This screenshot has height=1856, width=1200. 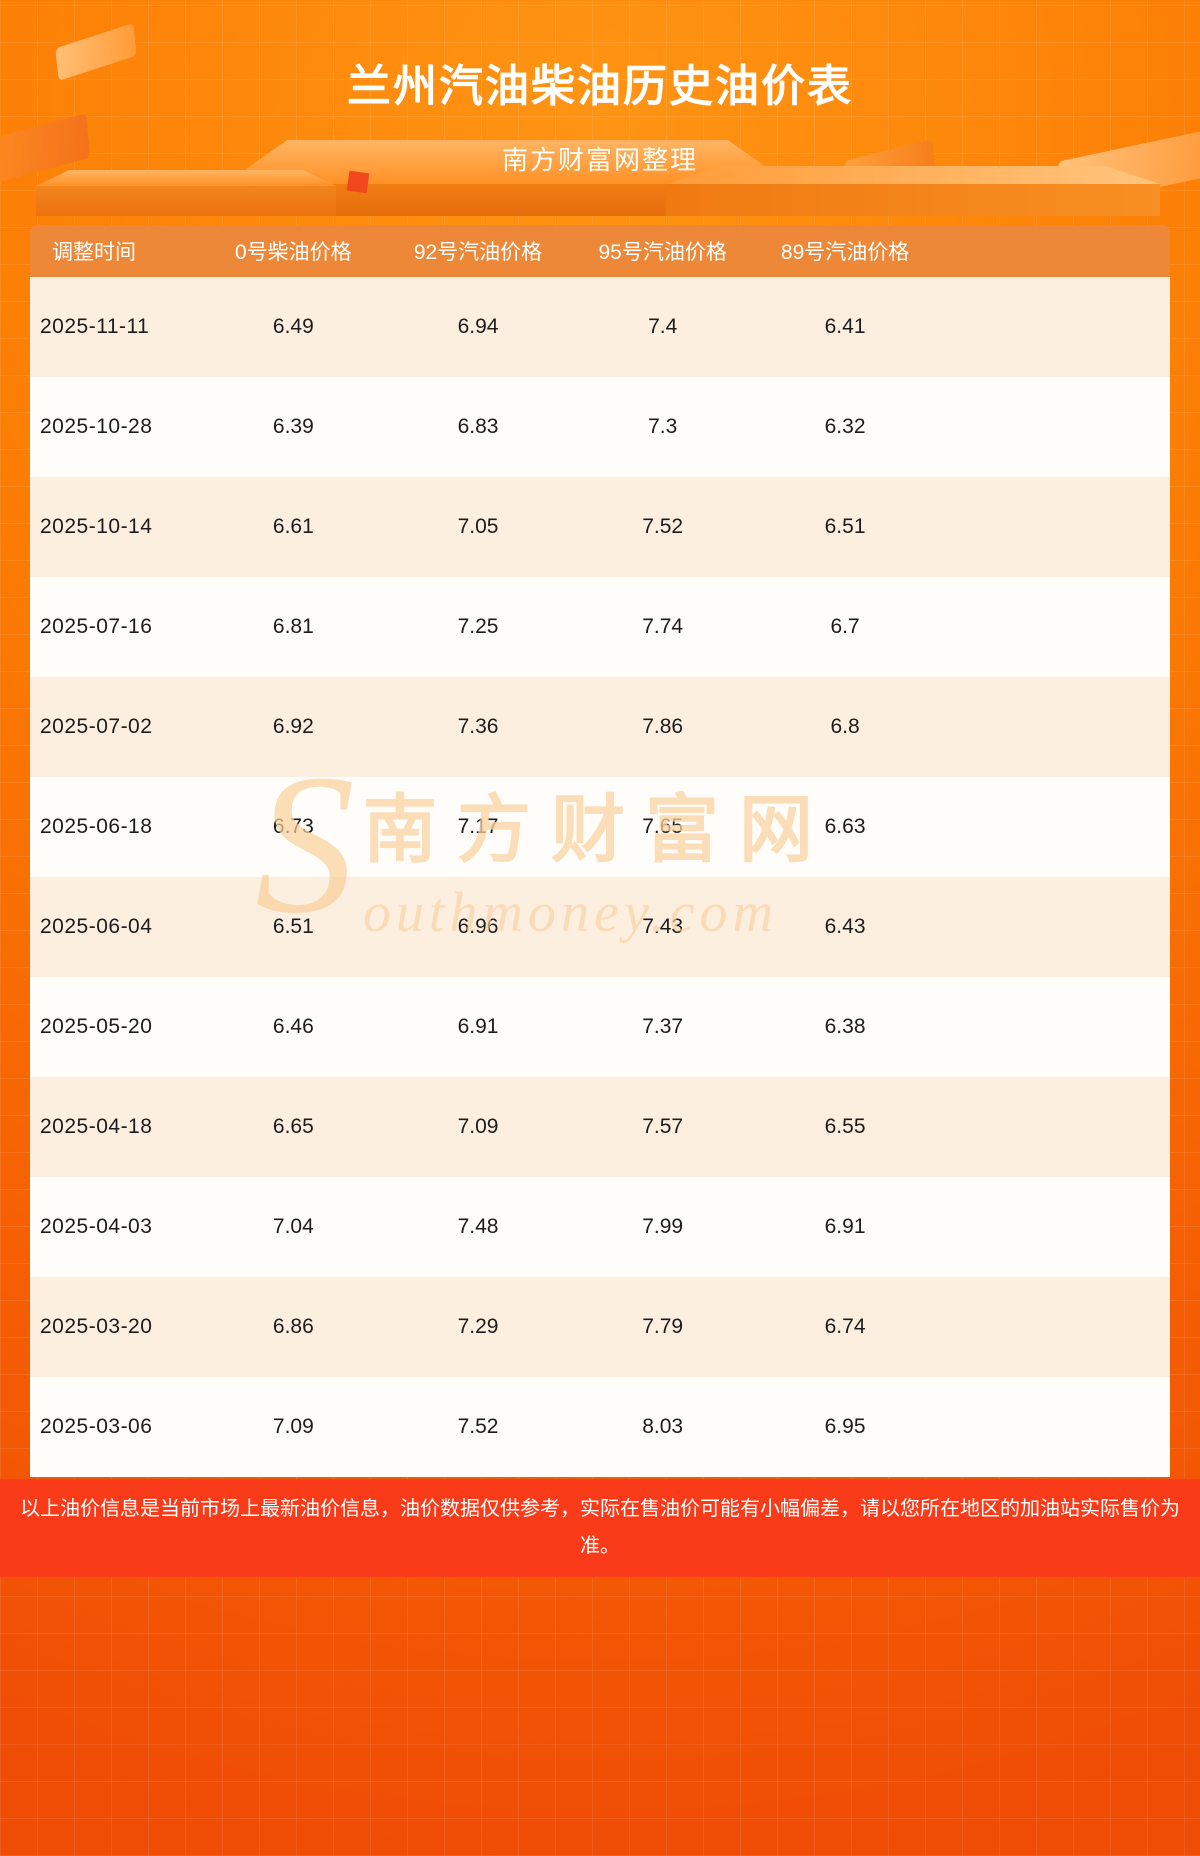 What do you see at coordinates (293, 1427) in the screenshot?
I see `diesel0-price-cell: 7.09` at bounding box center [293, 1427].